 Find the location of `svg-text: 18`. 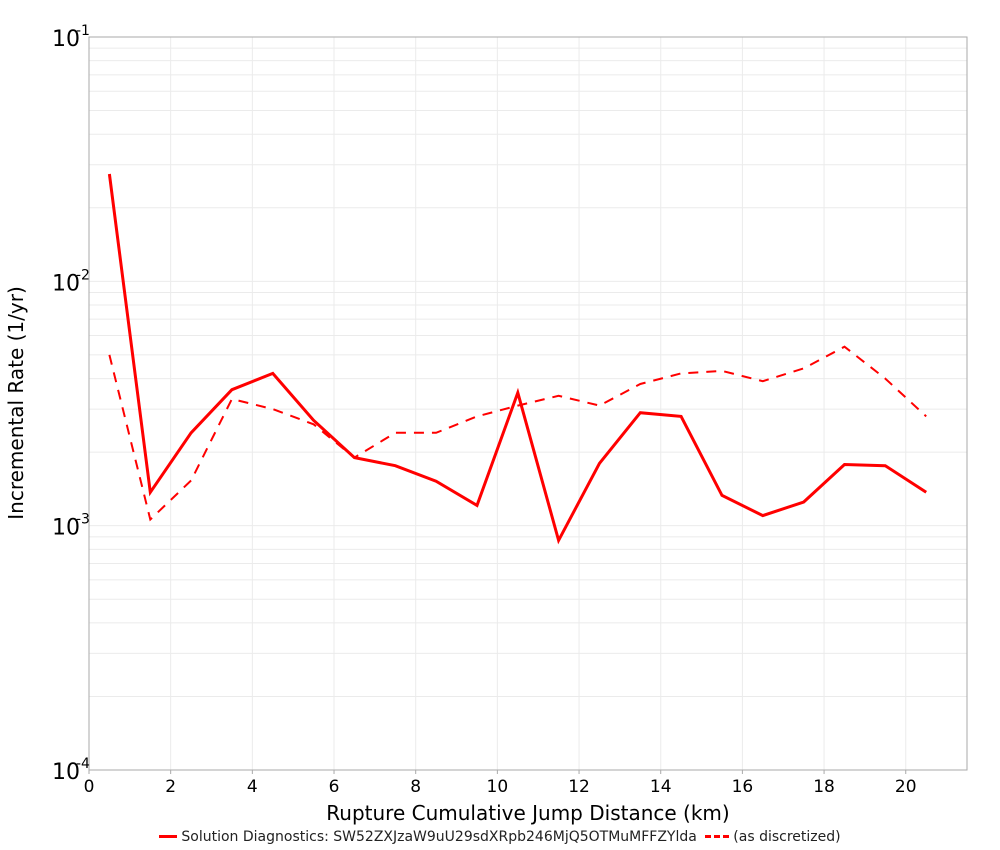

svg-text: 18 is located at coordinates (824, 787).